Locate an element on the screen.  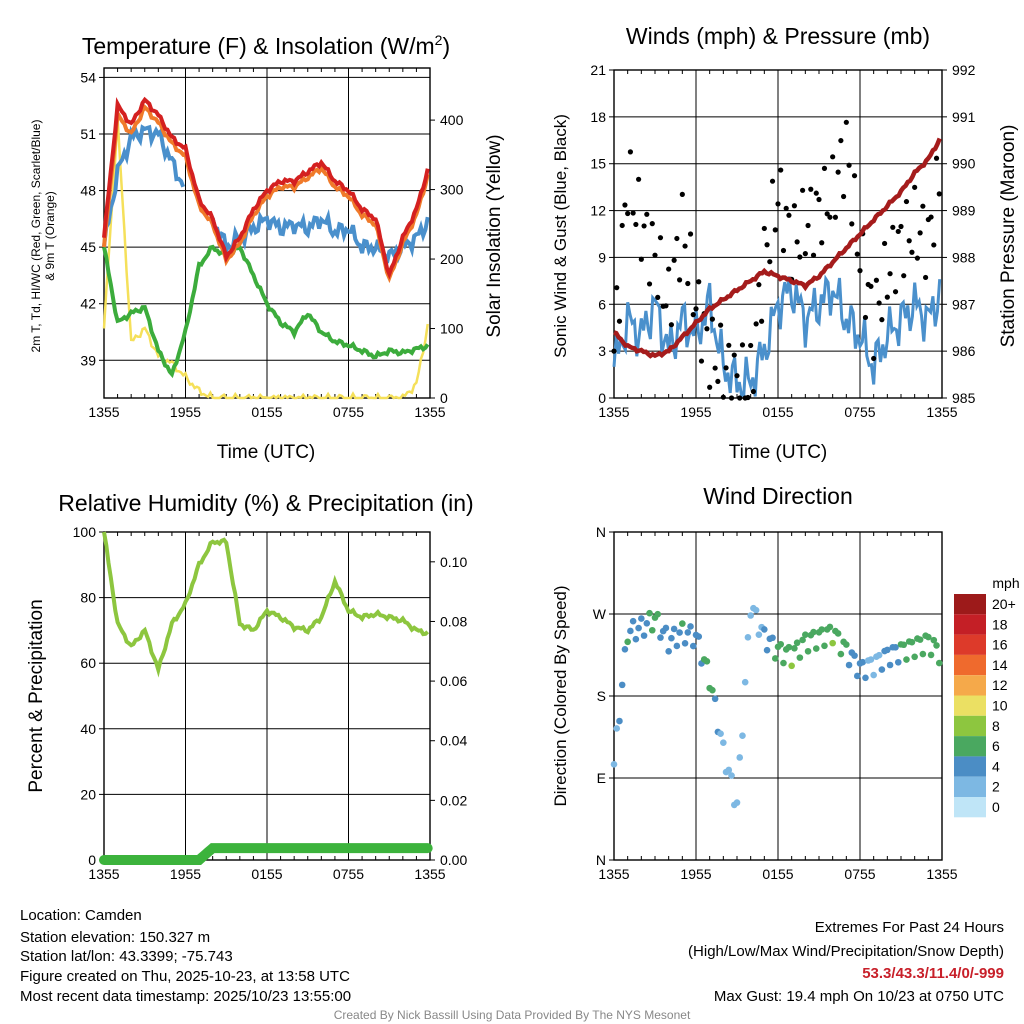
y-tick-label-left: 48 is located at coordinates (88, 191).